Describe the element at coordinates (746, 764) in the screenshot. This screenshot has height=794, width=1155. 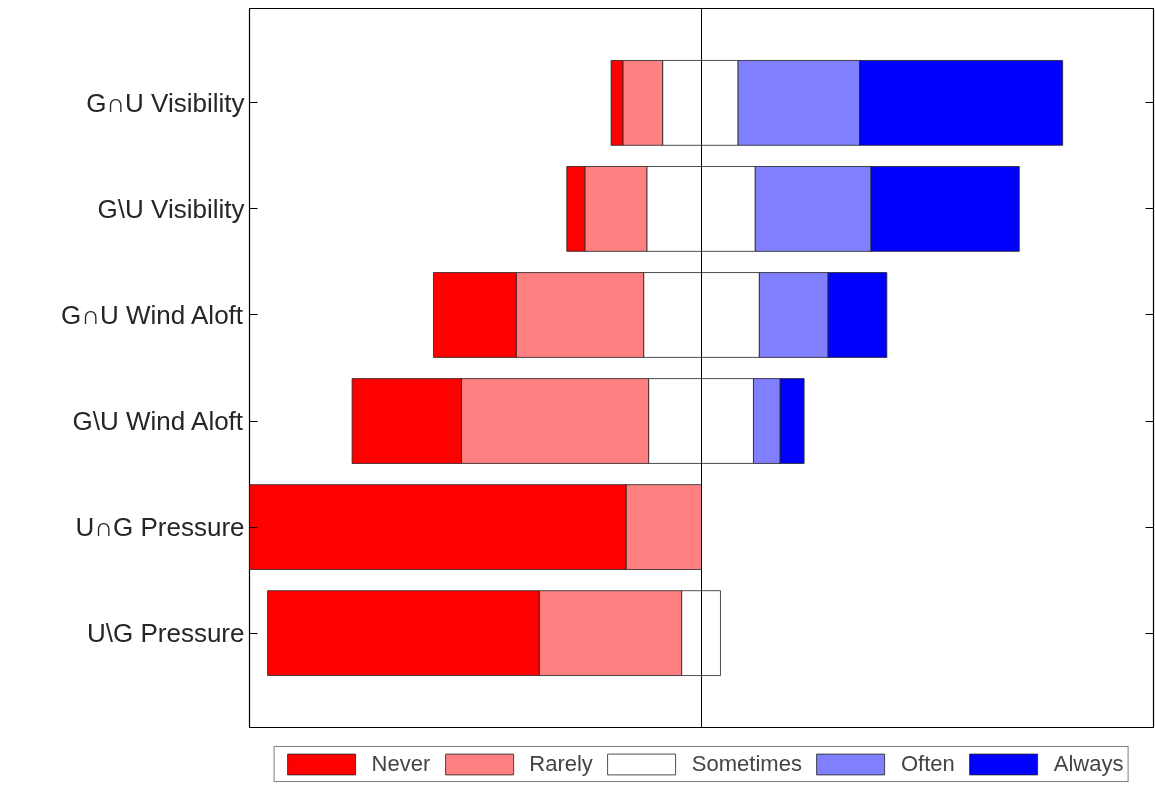
I see `legend-label: Sometimes` at that location.